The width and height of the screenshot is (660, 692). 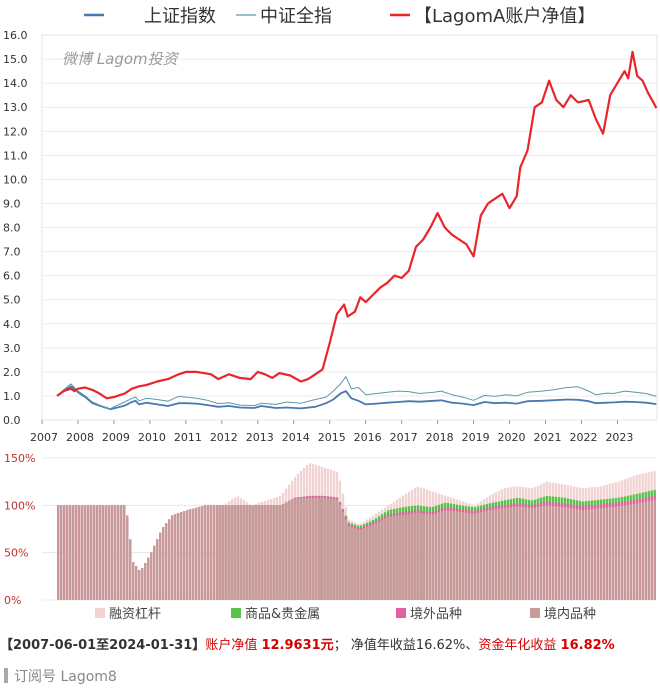 What do you see at coordinates (80, 437) in the screenshot?
I see `x-tick-label: 2008` at bounding box center [80, 437].